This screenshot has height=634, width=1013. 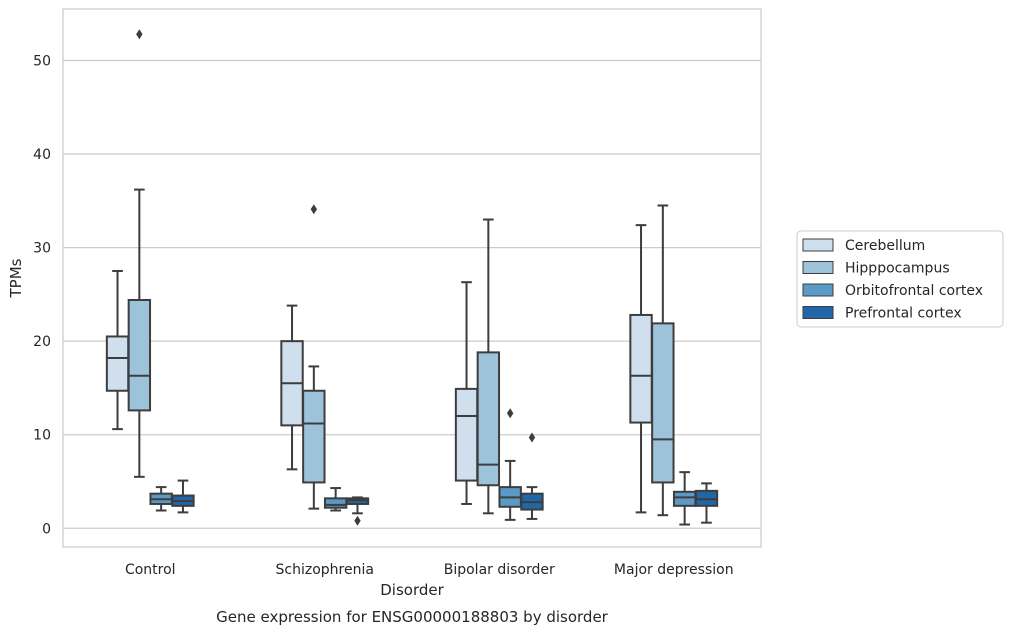 I want to click on y-tick-label: 10, so click(x=42, y=436).